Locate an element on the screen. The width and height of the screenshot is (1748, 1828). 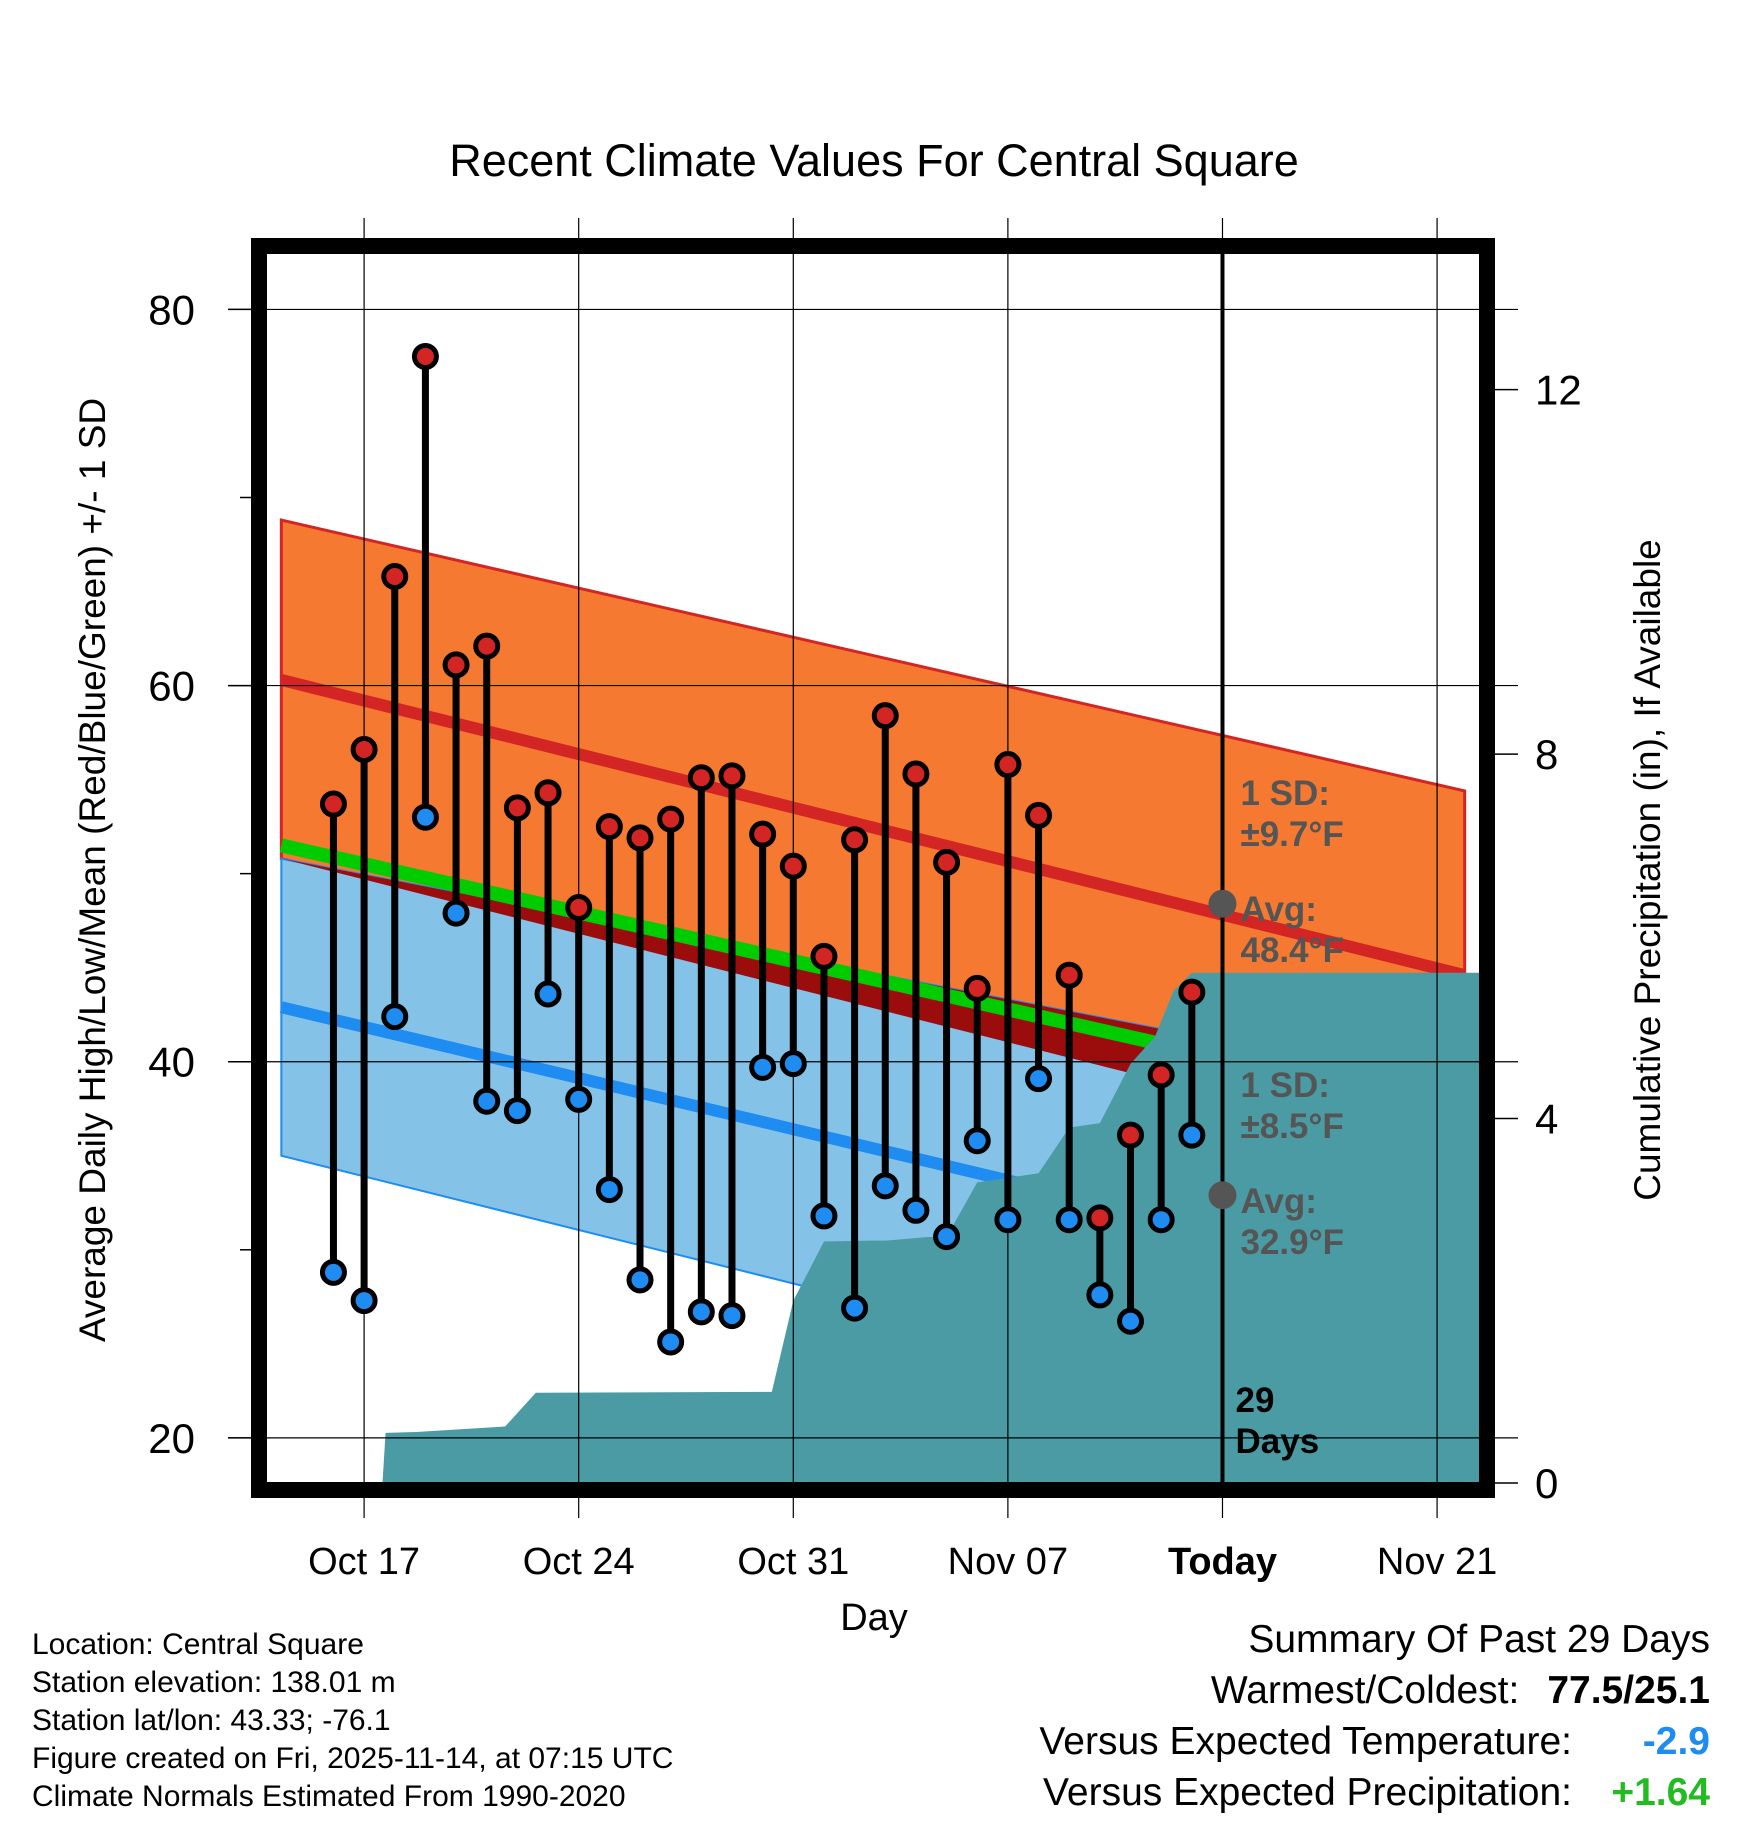
summary-warmest-row: Warmest/Coldest: 77.5/25.1 is located at coordinates (1374, 1690).